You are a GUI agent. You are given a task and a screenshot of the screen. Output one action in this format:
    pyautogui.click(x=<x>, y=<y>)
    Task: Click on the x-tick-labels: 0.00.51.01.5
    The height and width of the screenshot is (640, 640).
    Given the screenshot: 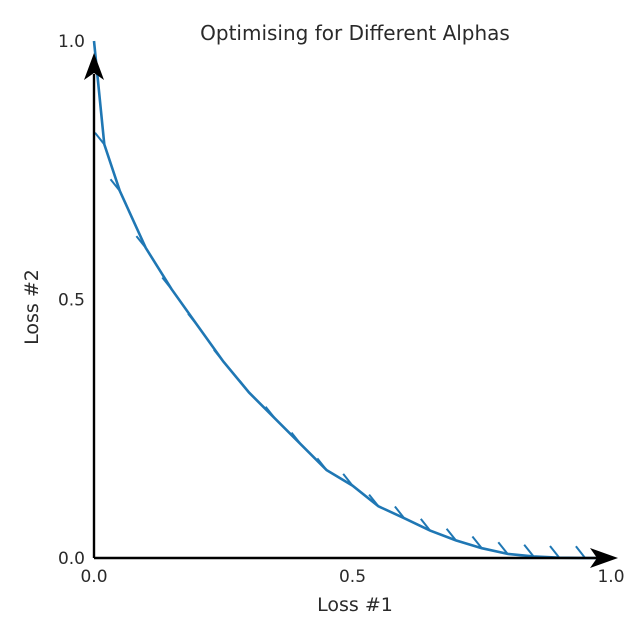 What is the action you would take?
    pyautogui.click(x=352, y=577)
    